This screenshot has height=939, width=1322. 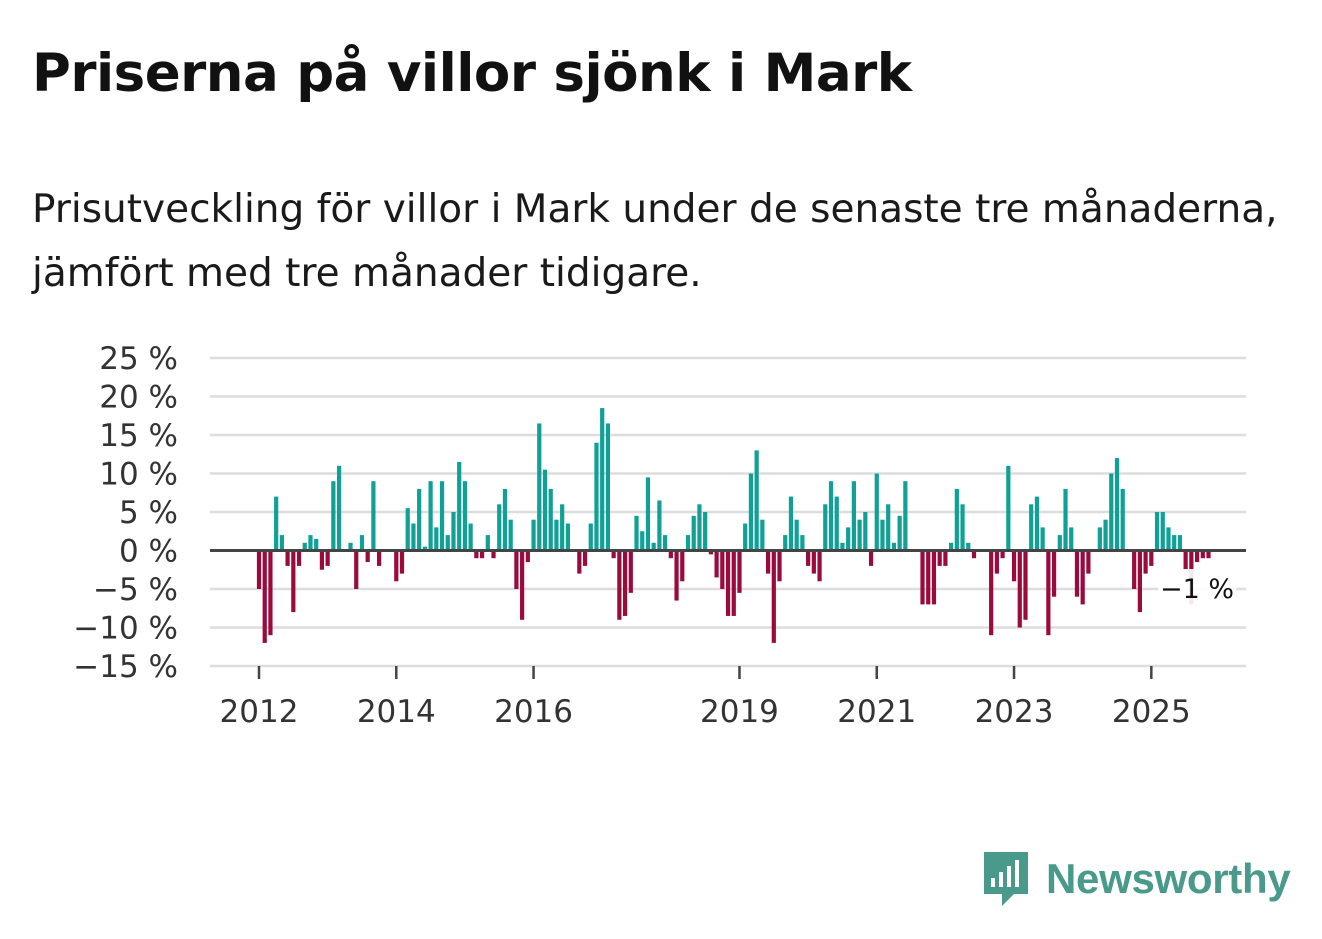 What do you see at coordinates (533, 712) in the screenshot?
I see `x-tick-label: 2016` at bounding box center [533, 712].